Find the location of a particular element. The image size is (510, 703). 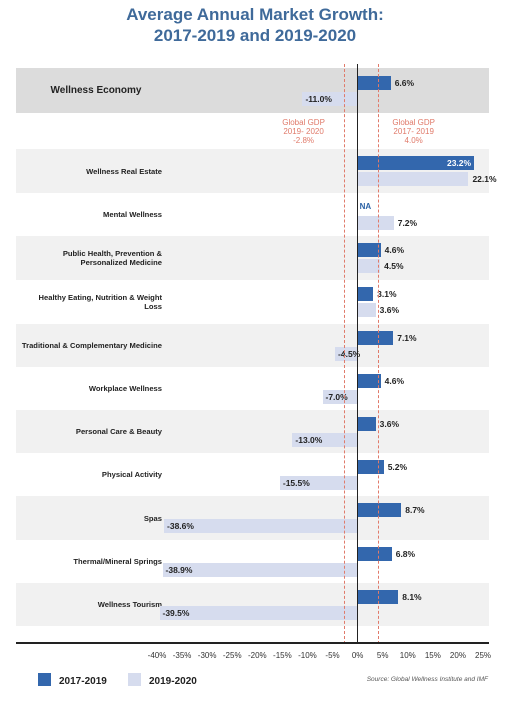

gdp-label-2017-2019-line2: 2017- 2019 is located at coordinates (413, 131).